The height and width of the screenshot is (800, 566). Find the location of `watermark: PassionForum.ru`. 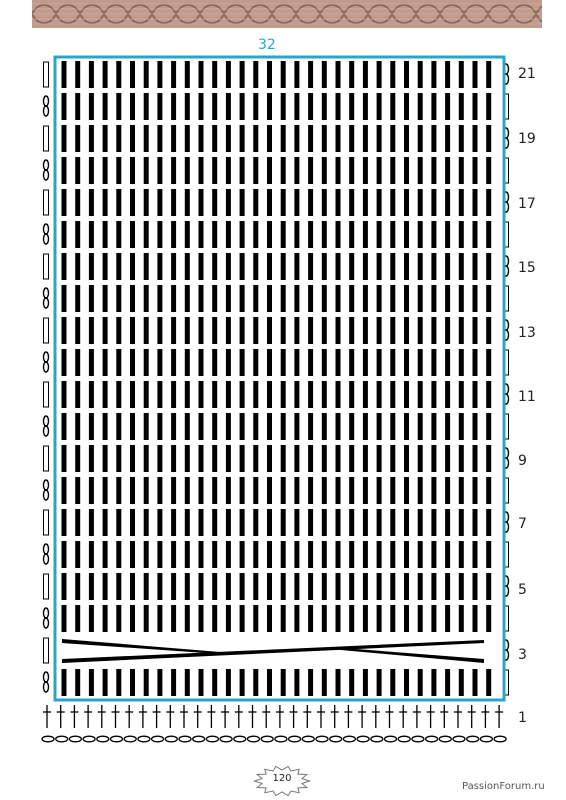

watermark: PassionForum.ru is located at coordinates (503, 786).